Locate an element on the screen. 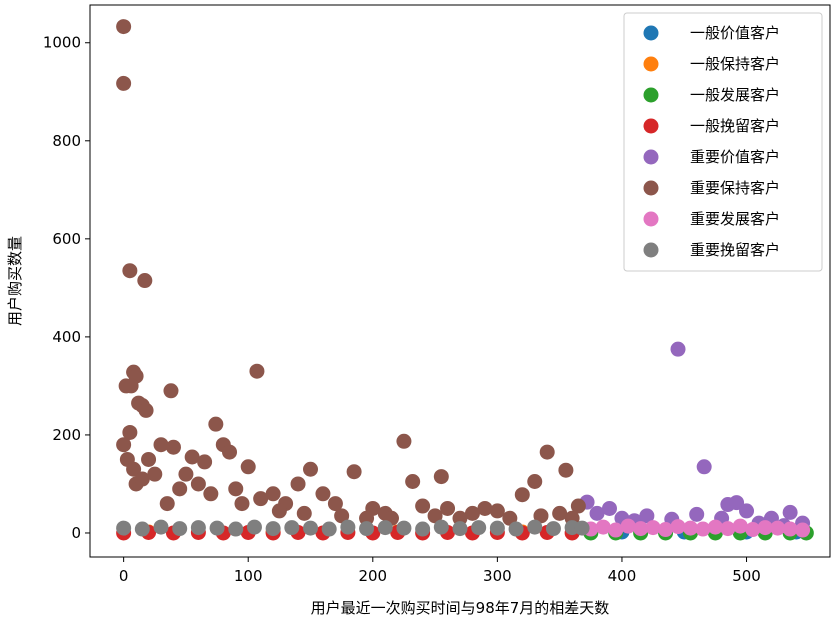 Image resolution: width=838 pixels, height=634 pixels. x-tick-label: 500 is located at coordinates (746, 576).